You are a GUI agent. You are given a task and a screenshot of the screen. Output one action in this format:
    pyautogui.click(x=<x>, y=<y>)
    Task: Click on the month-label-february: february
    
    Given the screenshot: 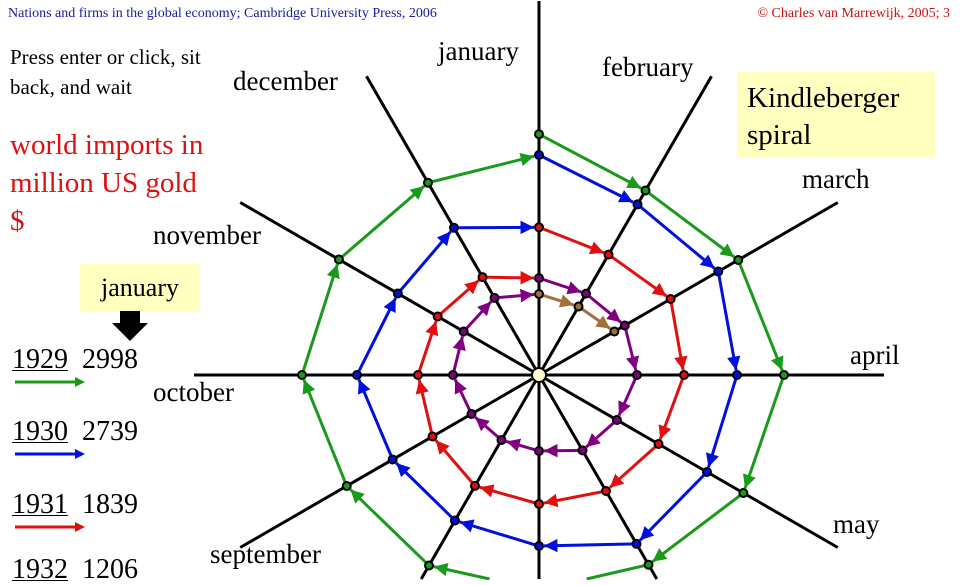 What is the action you would take?
    pyautogui.click(x=647, y=67)
    